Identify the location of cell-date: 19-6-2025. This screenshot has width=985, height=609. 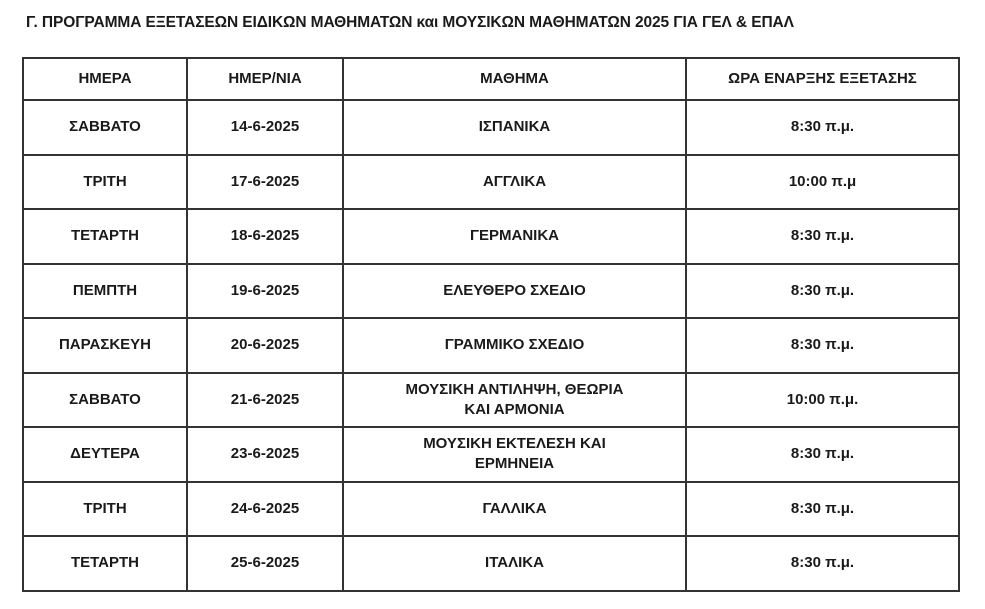
(265, 290).